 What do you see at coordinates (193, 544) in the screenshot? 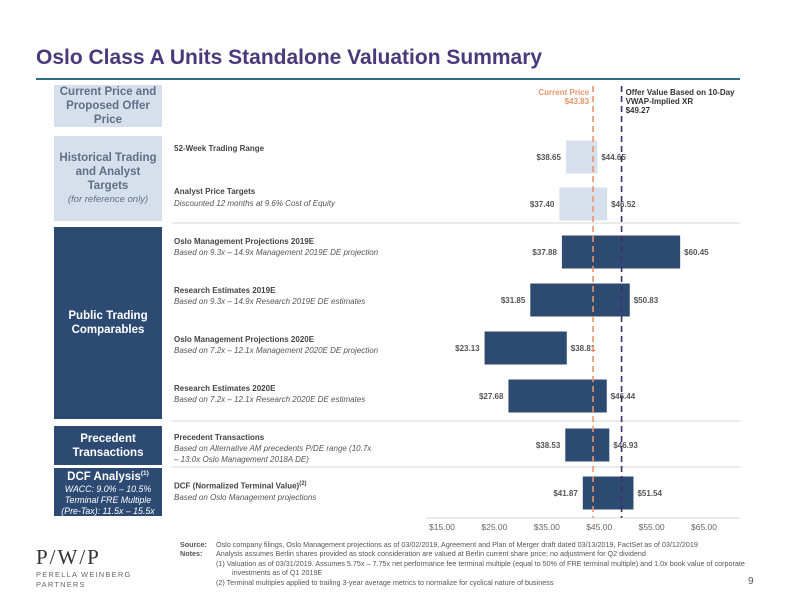
I see `source-label: Source:` at bounding box center [193, 544].